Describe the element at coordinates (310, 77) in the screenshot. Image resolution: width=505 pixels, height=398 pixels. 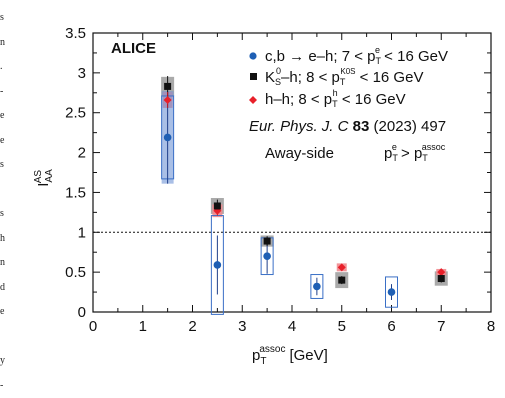
I see `legend-k0s-rest: –h; 8 < p` at that location.